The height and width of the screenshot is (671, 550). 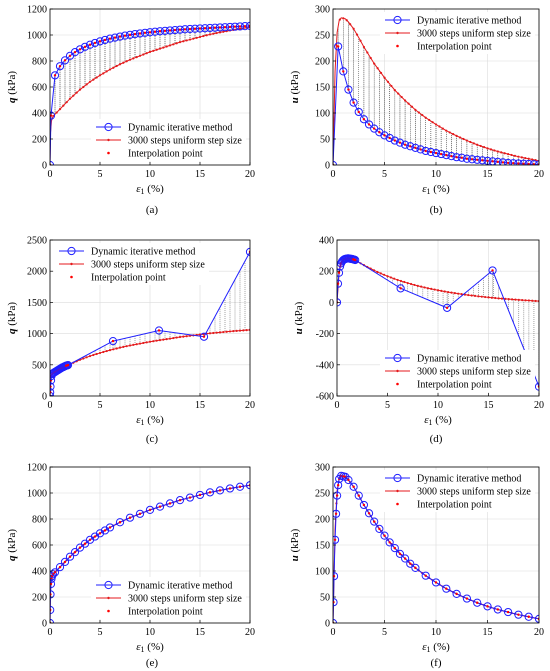 I want to click on legend-label-dynamic: Dynamic iterative method, so click(x=180, y=586).